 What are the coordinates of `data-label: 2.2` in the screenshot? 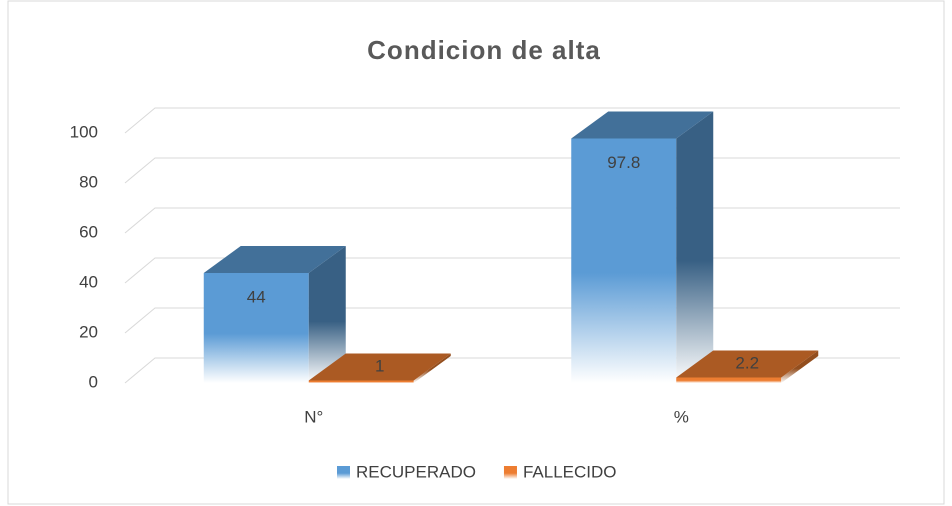 It's located at (747, 362).